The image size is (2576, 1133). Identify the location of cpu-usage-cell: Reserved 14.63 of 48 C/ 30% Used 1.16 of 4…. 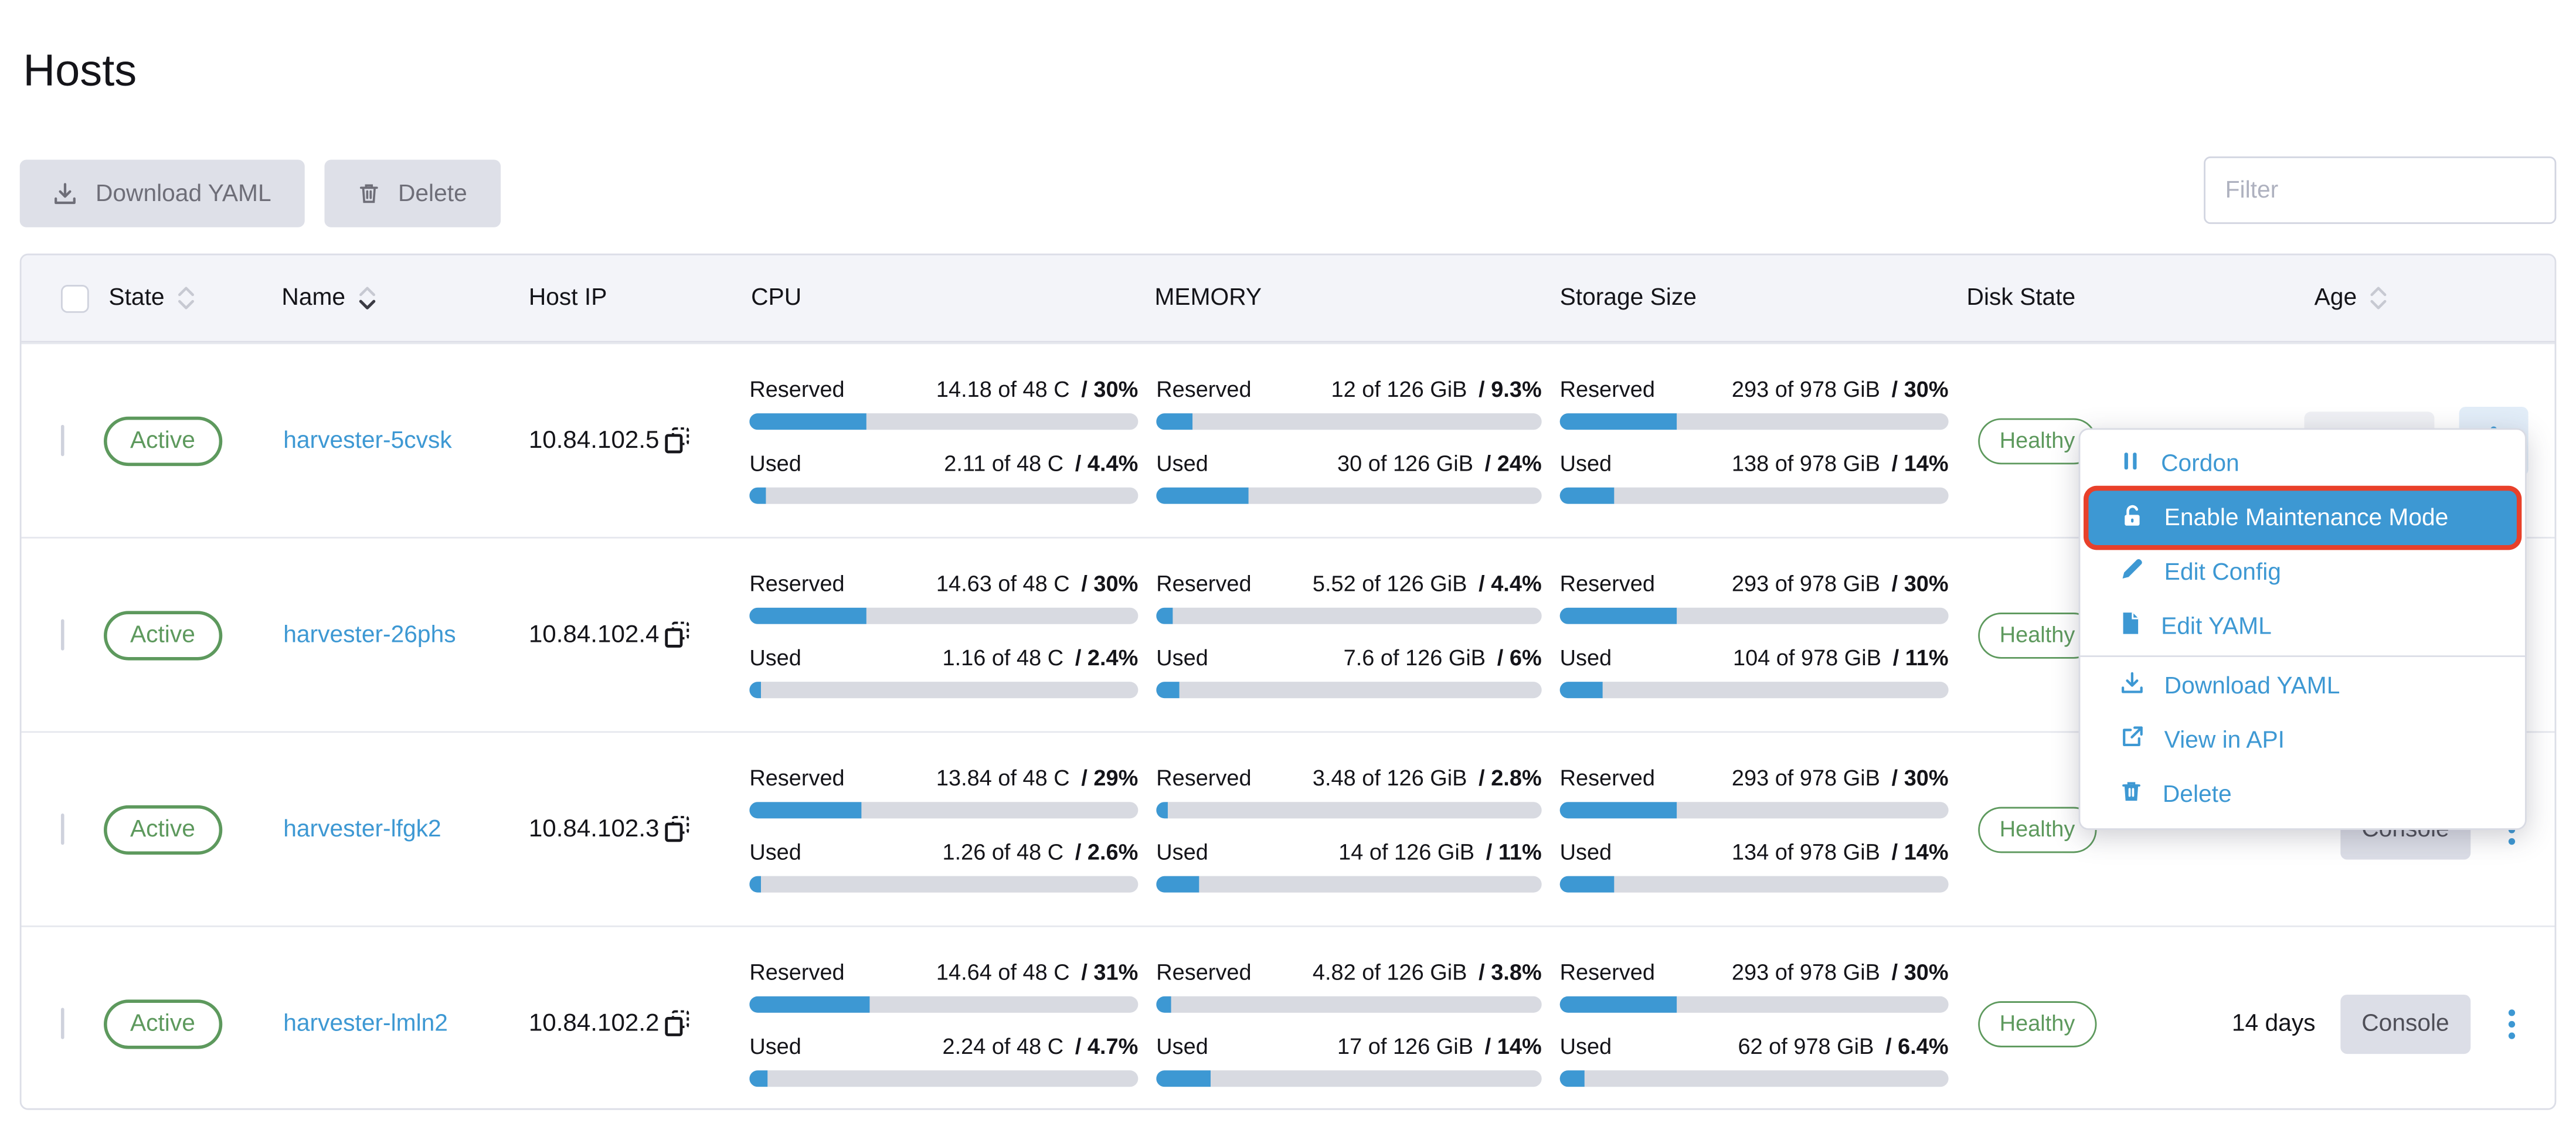
(935, 635).